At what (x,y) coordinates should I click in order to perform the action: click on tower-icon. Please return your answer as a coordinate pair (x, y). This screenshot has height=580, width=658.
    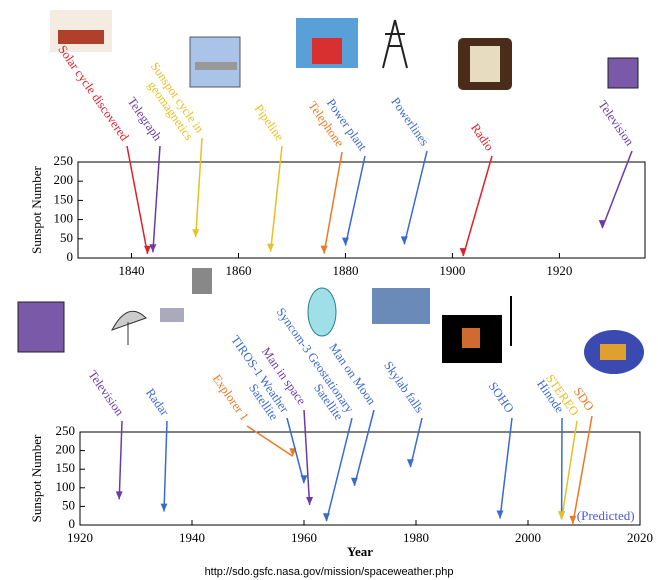
    Looking at the image, I should click on (395, 44).